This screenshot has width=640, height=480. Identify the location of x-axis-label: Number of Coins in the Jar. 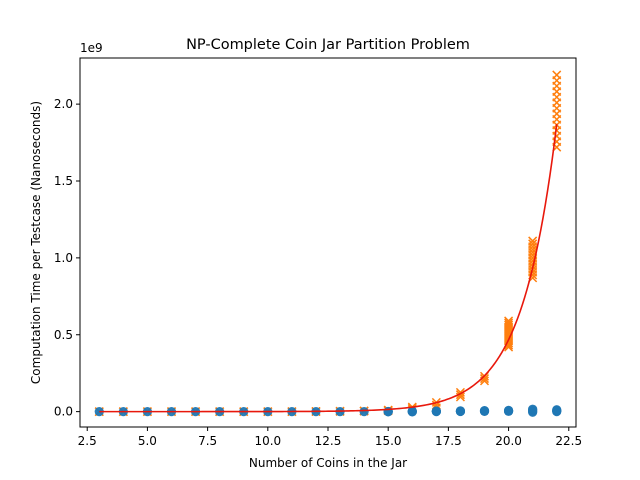
(328, 463).